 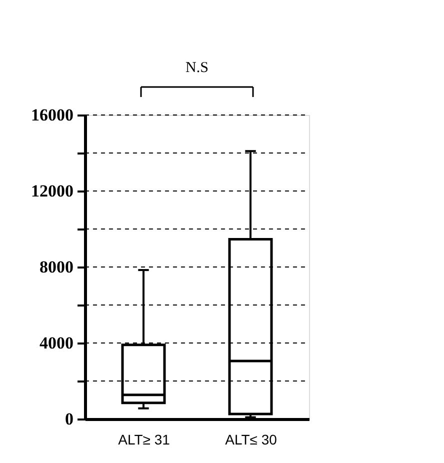 I want to click on y-tick-label: 16000, so click(x=52, y=115).